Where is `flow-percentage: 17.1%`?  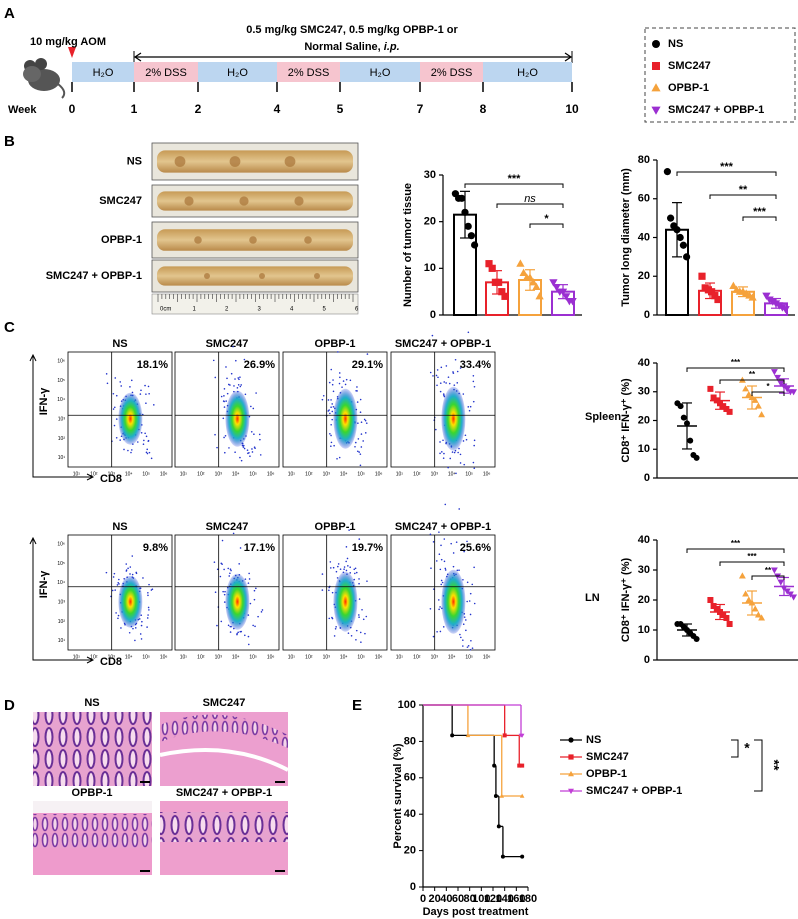 flow-percentage: 17.1% is located at coordinates (259, 548).